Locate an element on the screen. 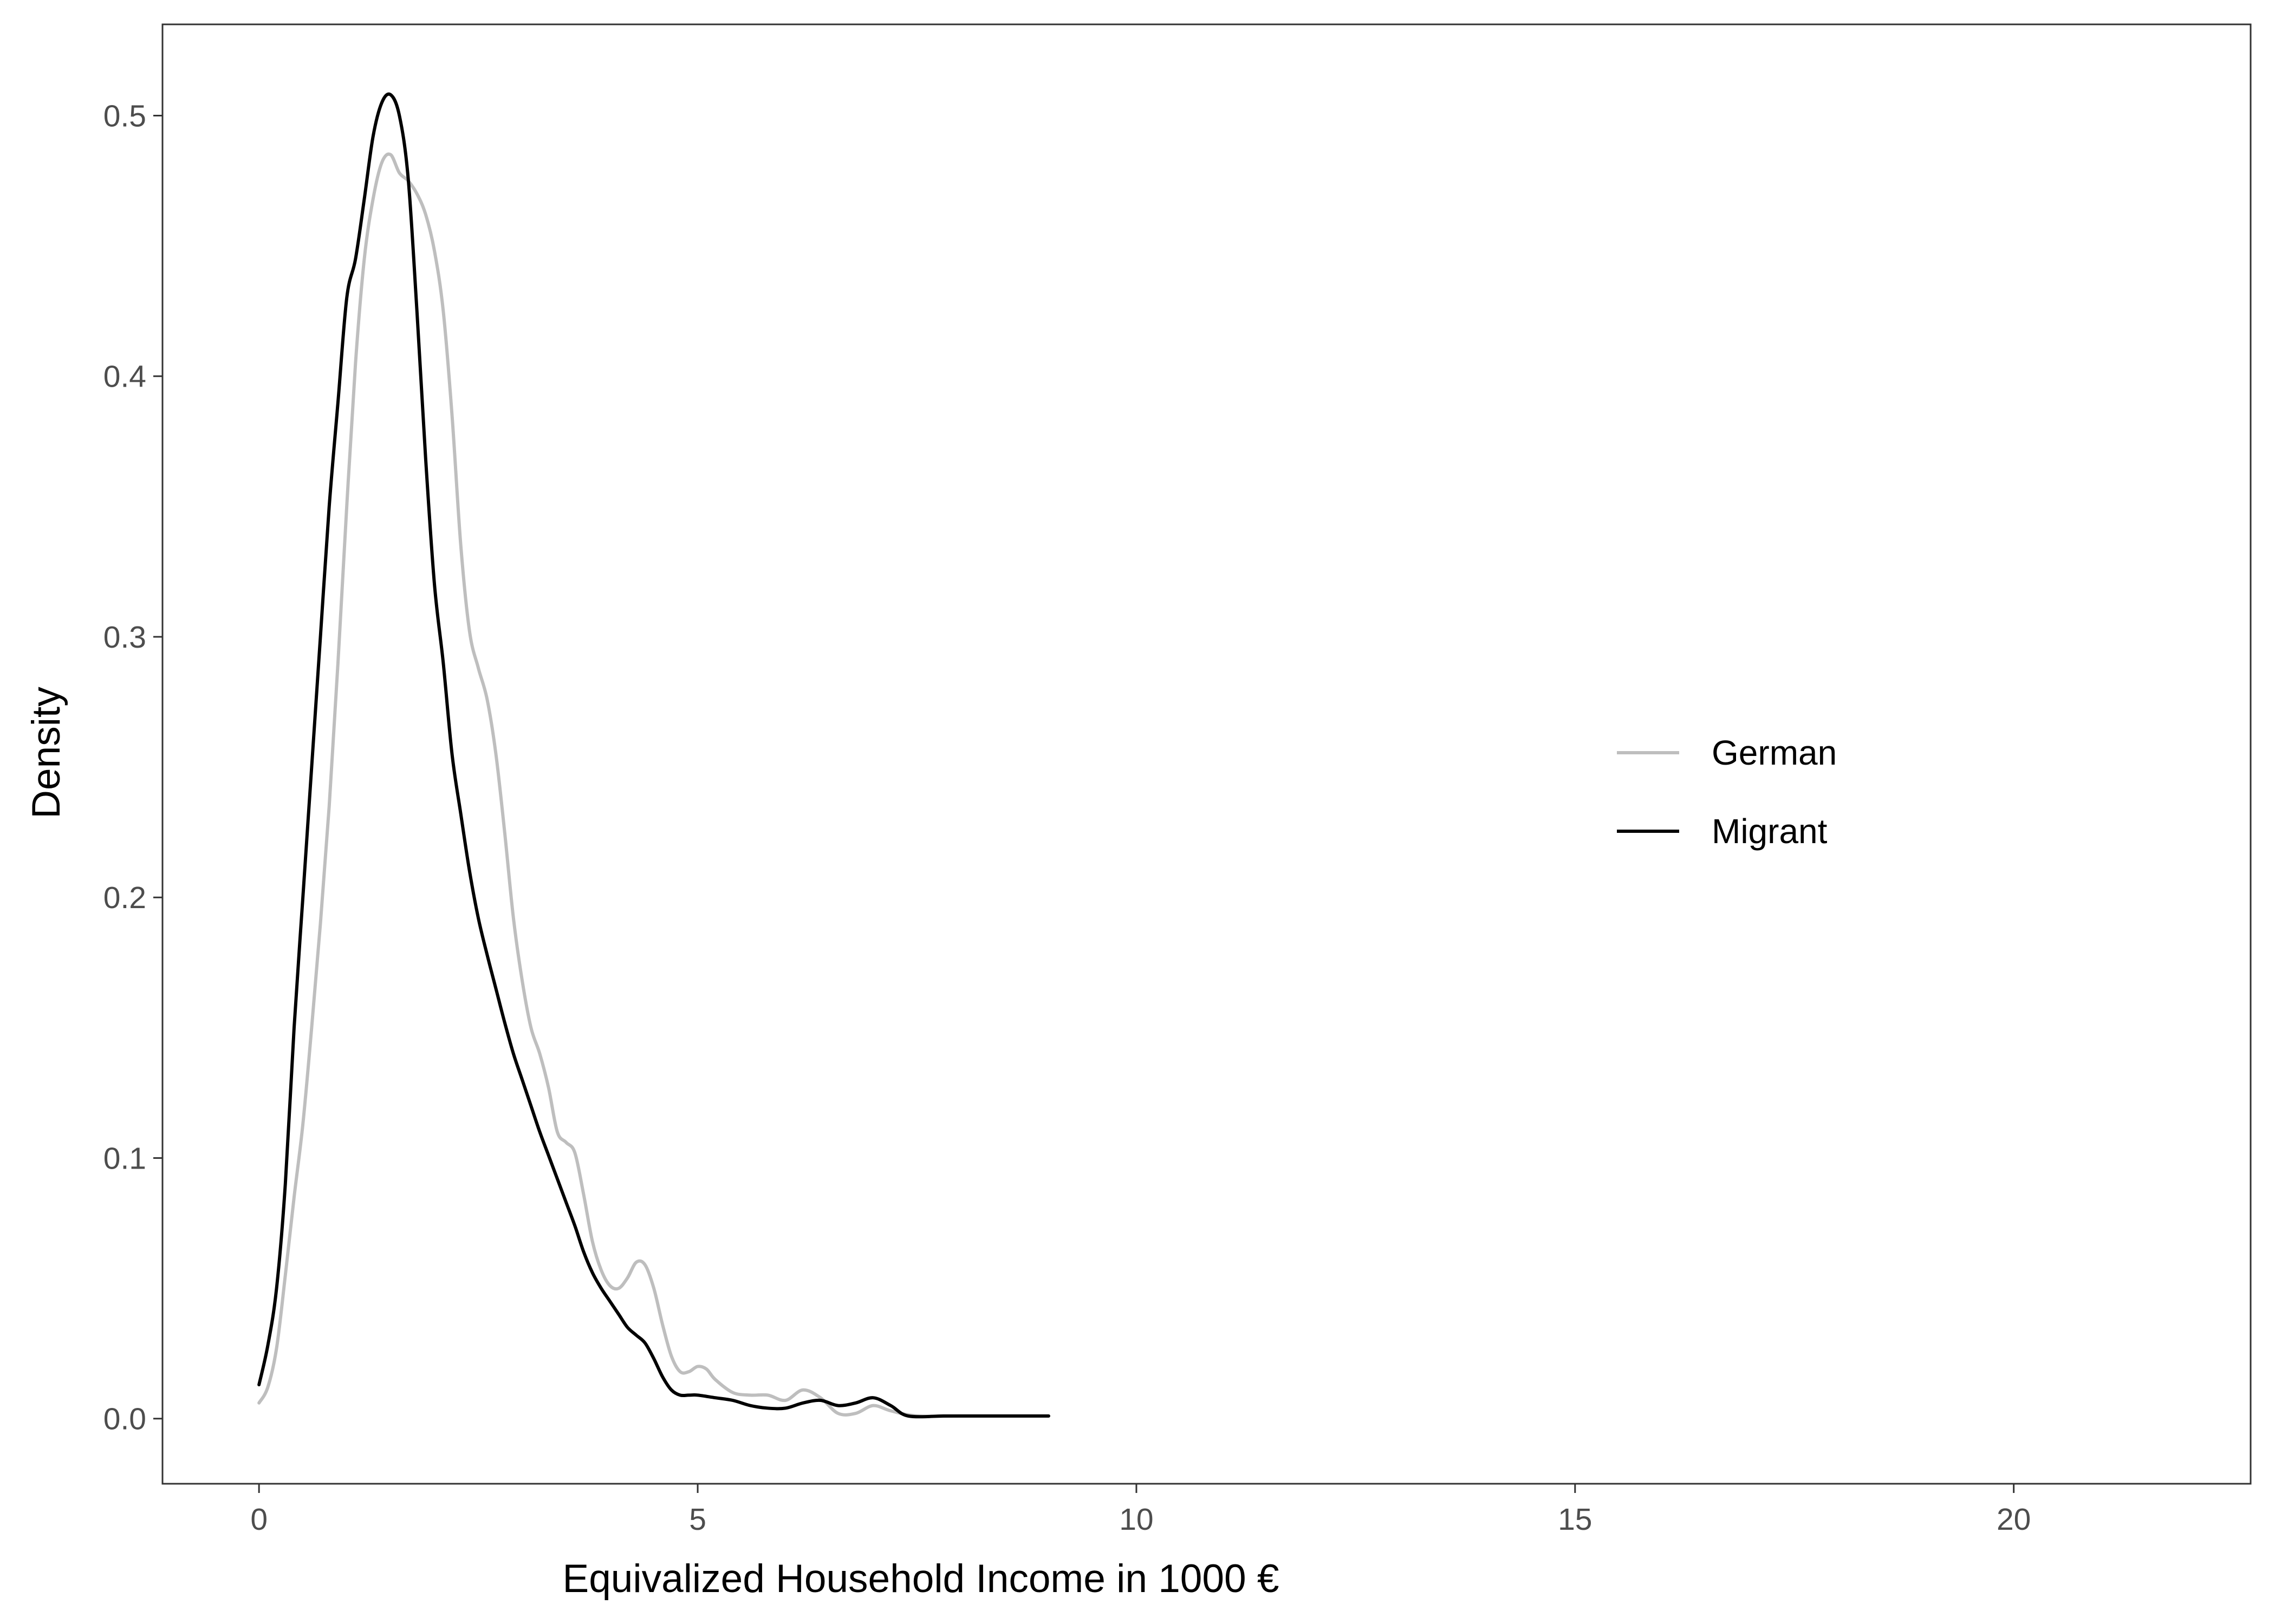 This screenshot has width=2275, height=1624. x-tick-label: 15 is located at coordinates (1575, 1519).